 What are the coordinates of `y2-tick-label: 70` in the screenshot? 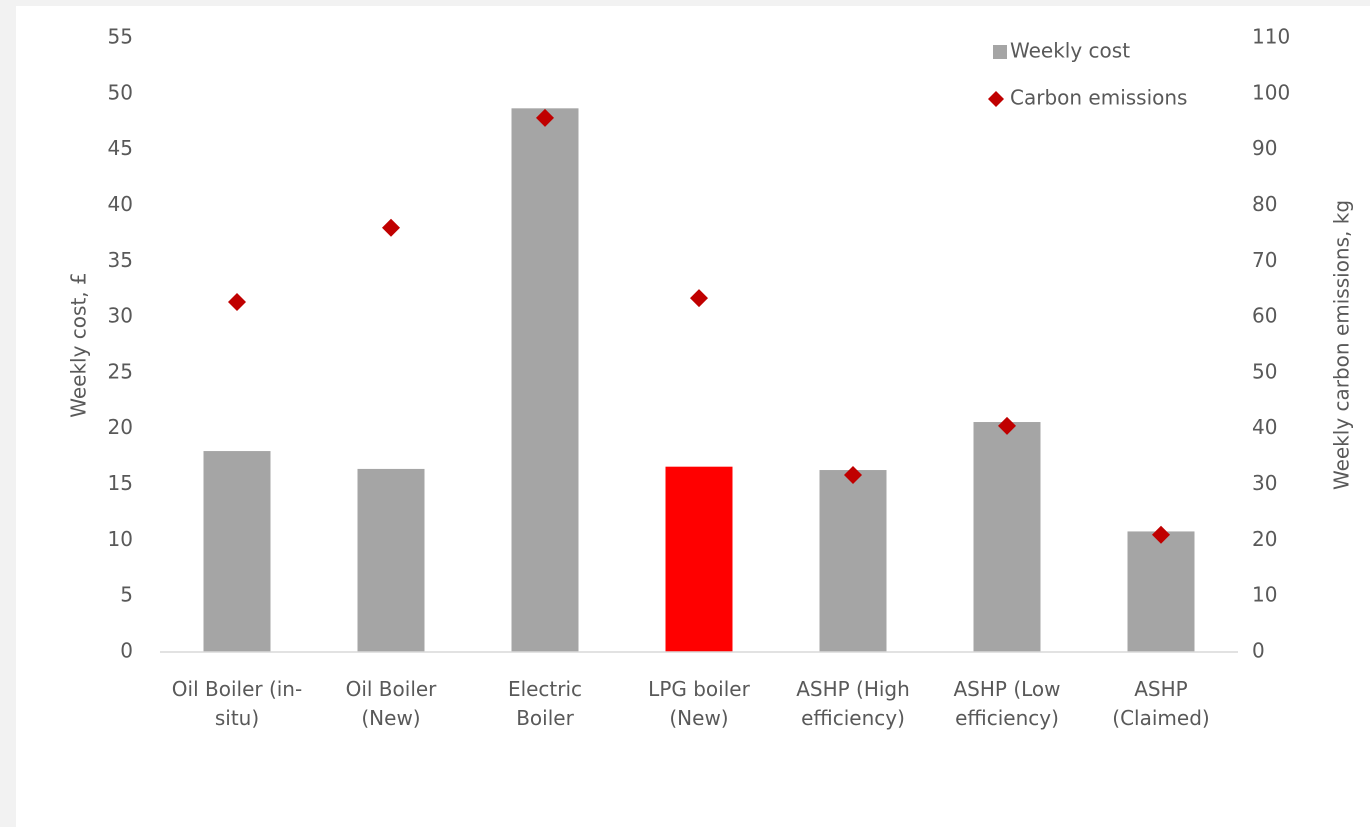 It's located at (1264, 260).